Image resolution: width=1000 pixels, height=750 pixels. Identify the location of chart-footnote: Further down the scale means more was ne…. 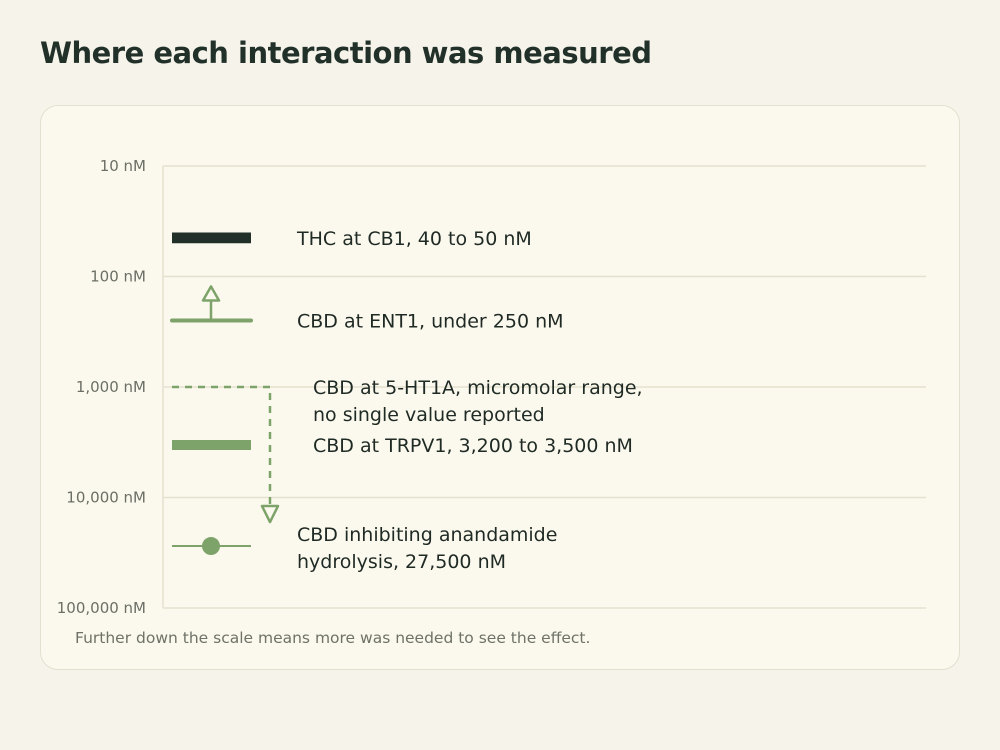
(333, 638).